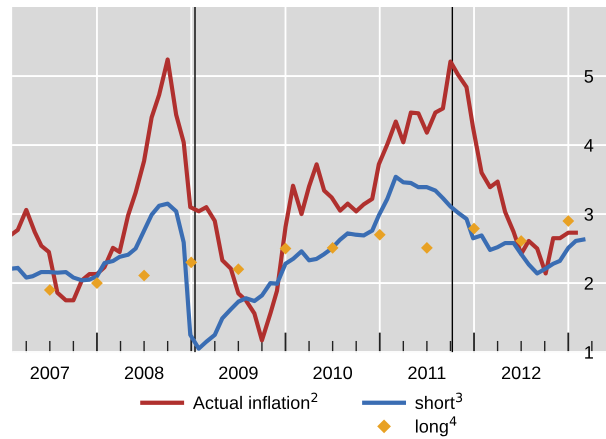  Describe the element at coordinates (238, 373) in the screenshot. I see `x-tick-label: 2009` at that location.